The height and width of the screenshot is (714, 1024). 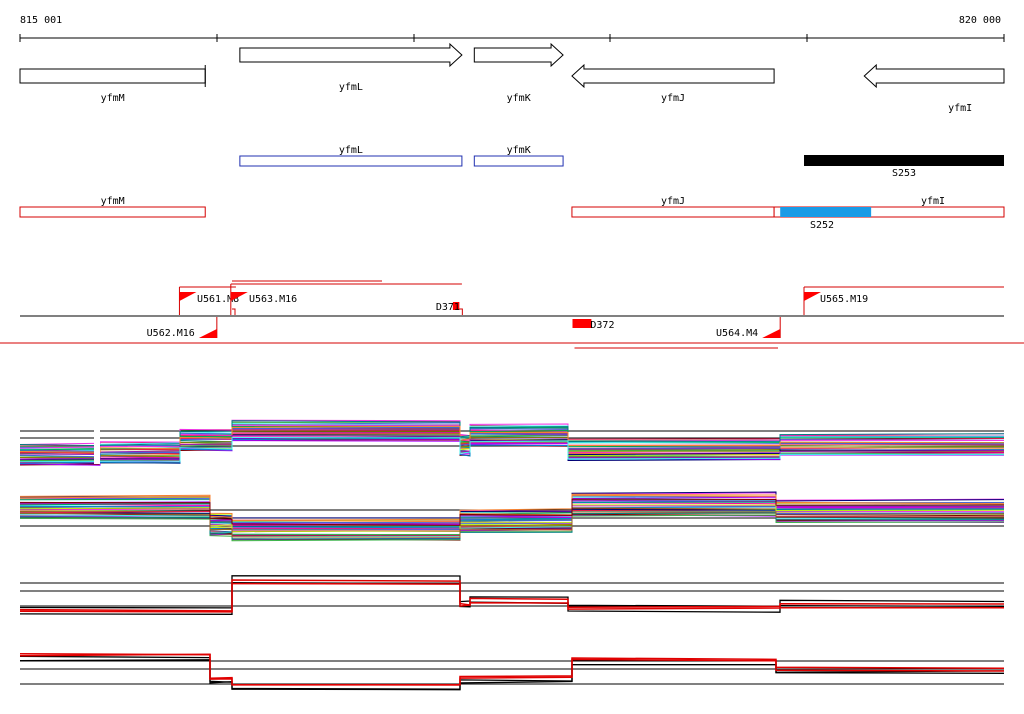 I want to click on feature-flag-U561.M8, so click(x=188, y=296).